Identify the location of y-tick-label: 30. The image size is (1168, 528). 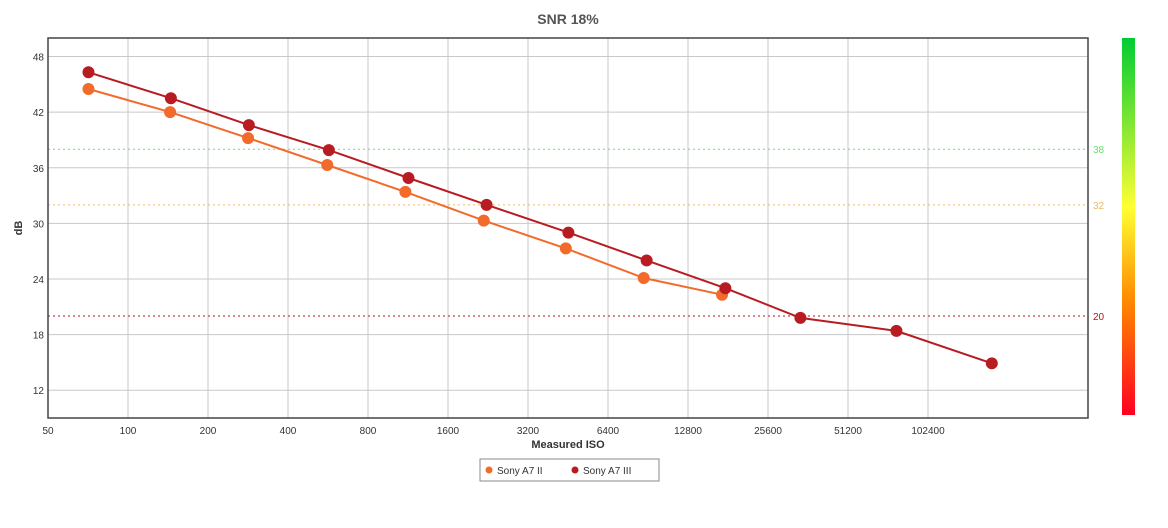
(39, 224).